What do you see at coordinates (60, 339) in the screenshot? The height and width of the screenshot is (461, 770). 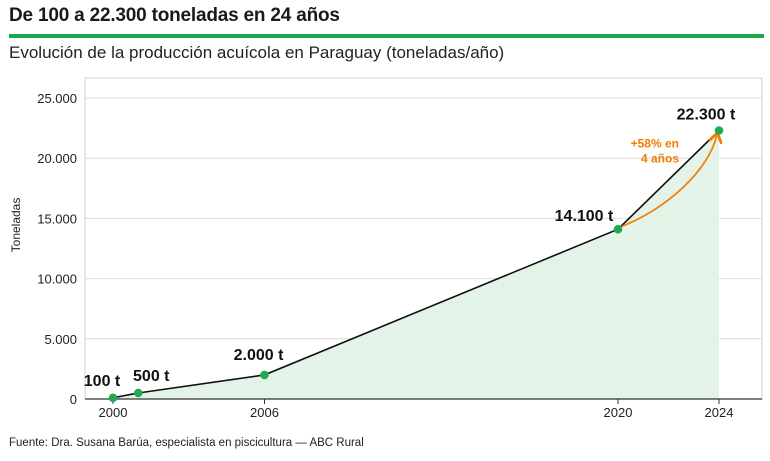 I see `y-tick-label: 5.000` at bounding box center [60, 339].